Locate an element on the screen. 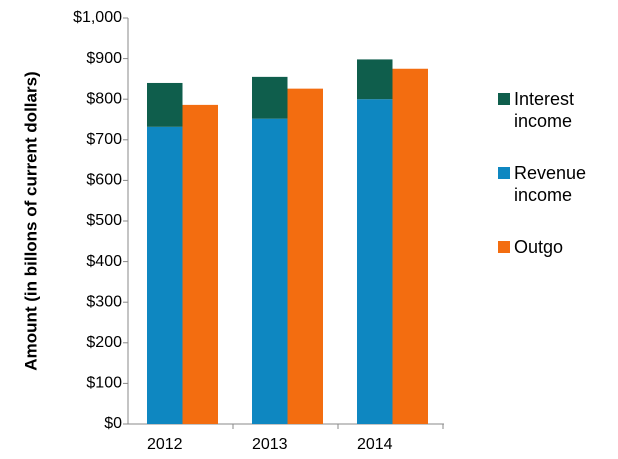  x-tick-label: 2013 is located at coordinates (270, 444).